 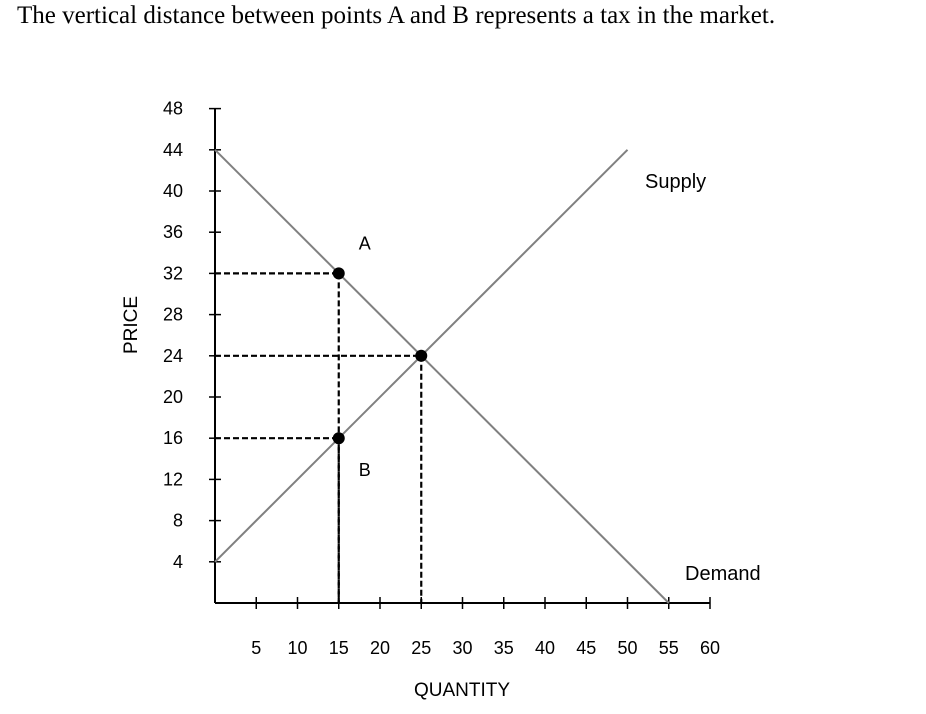 What do you see at coordinates (297, 648) in the screenshot?
I see `x-tick-label: 10` at bounding box center [297, 648].